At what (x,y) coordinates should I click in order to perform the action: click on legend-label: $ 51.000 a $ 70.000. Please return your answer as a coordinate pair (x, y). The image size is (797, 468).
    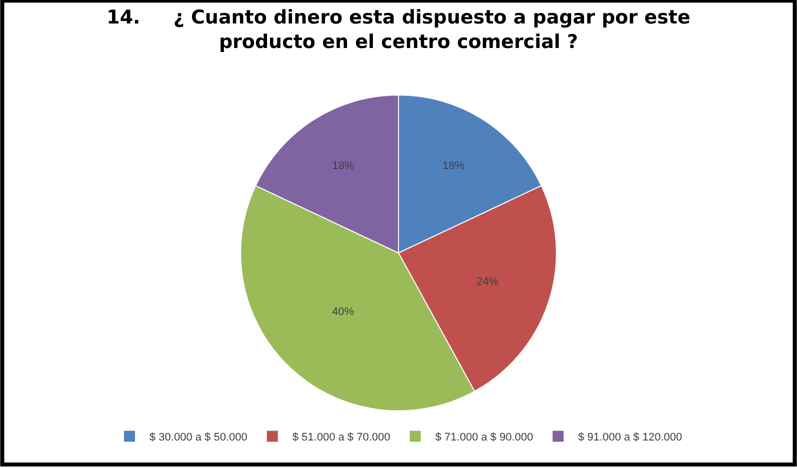
    Looking at the image, I should click on (341, 438).